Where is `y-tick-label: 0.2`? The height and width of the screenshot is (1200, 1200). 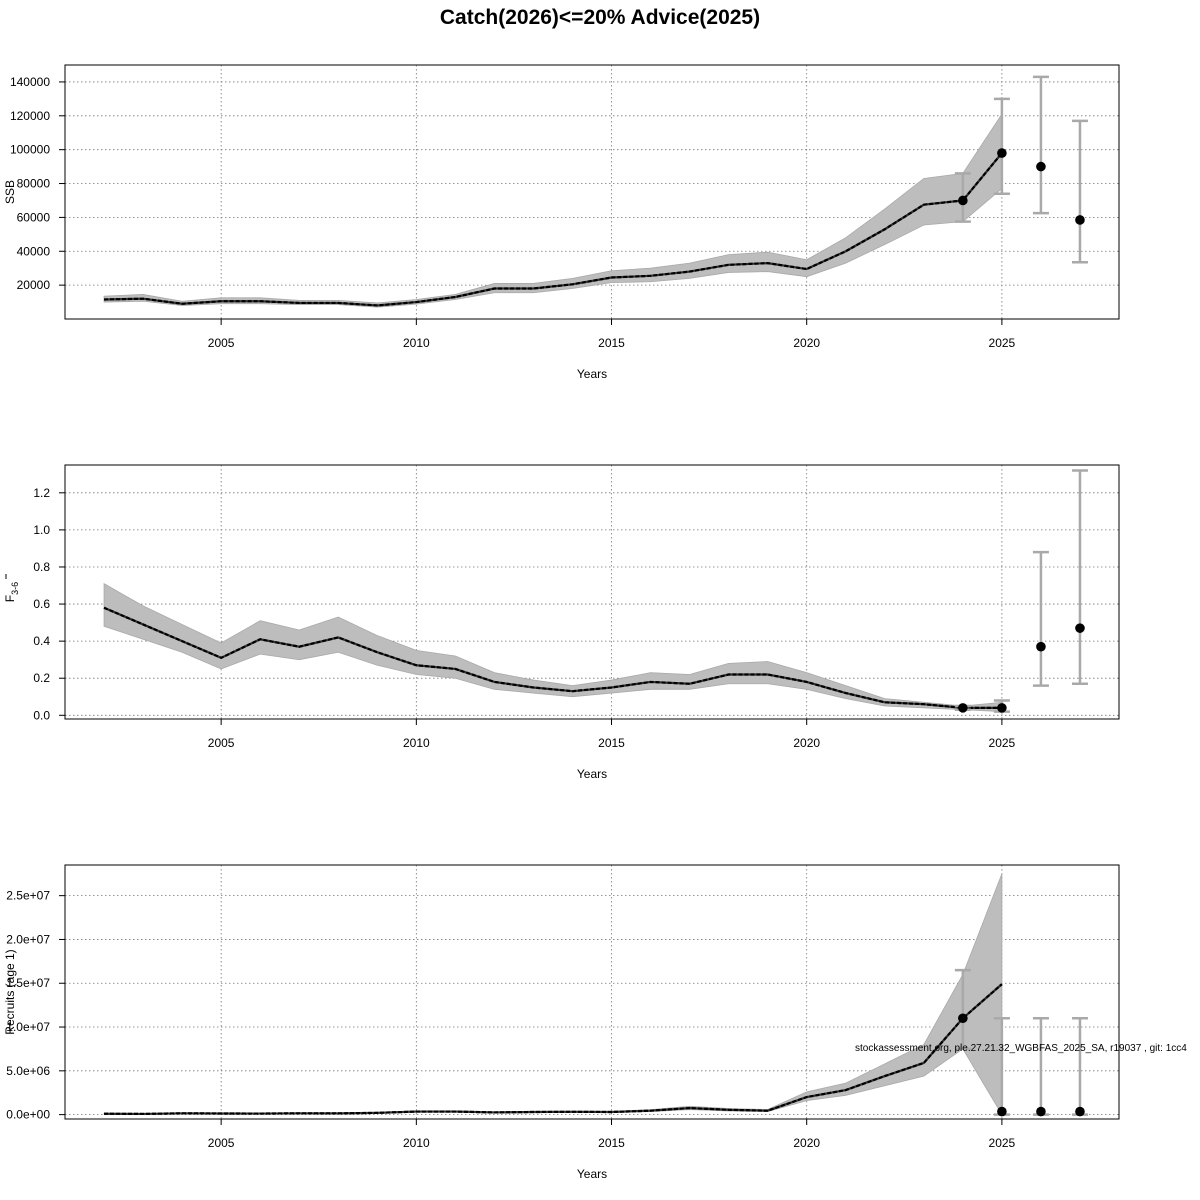
y-tick-label: 0.2 is located at coordinates (41, 678).